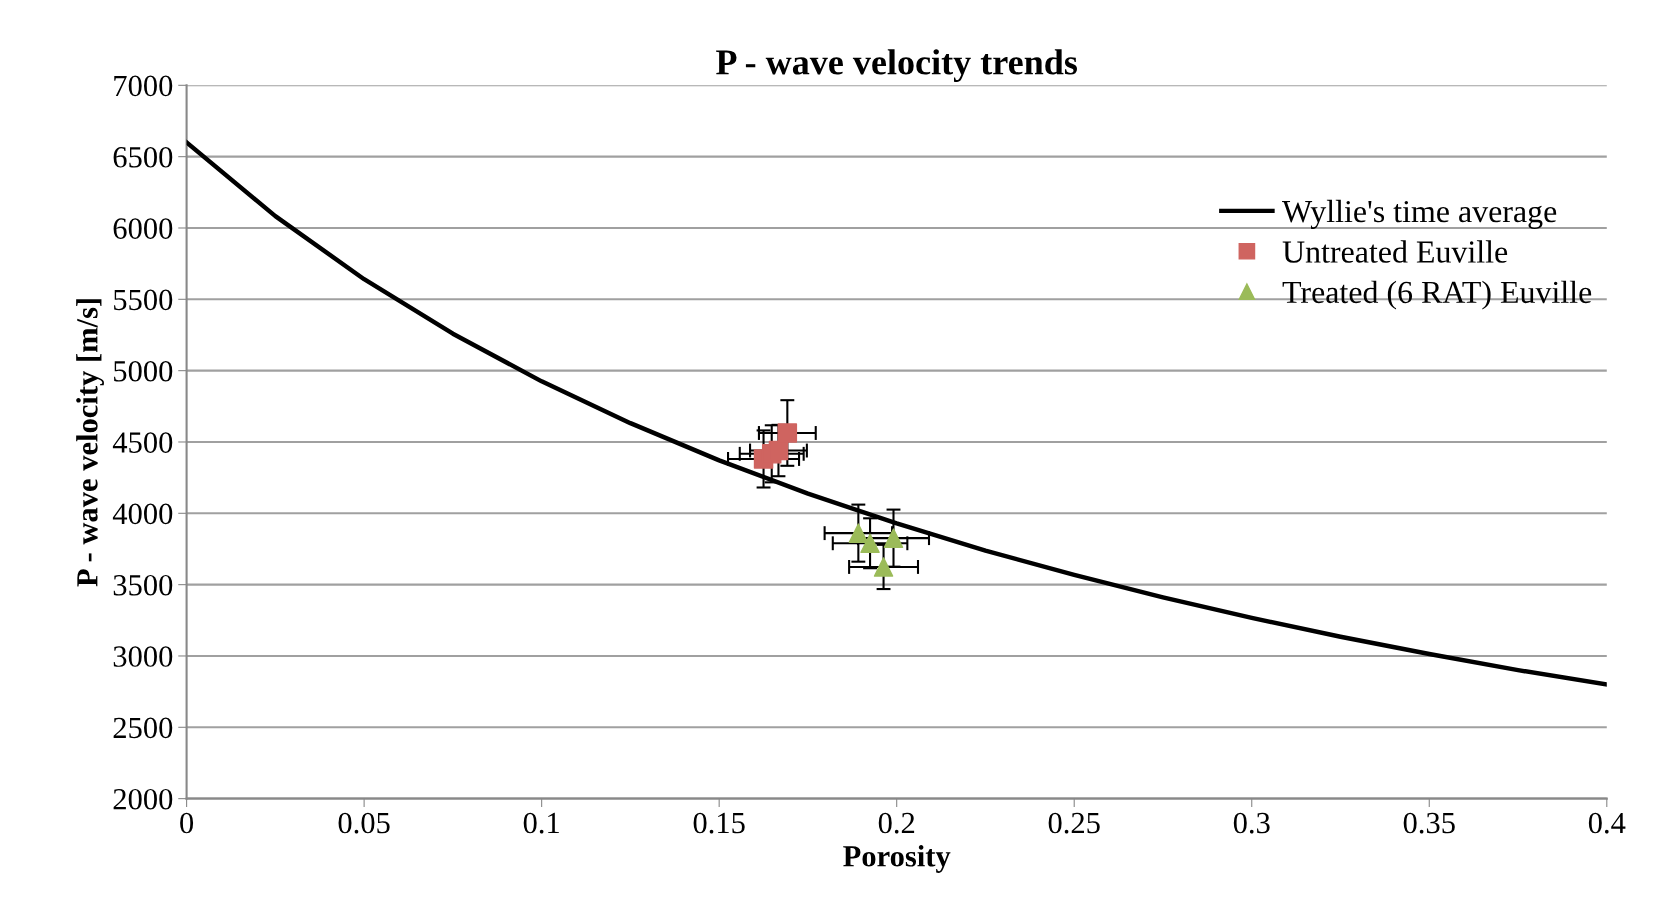 Image resolution: width=1672 pixels, height=902 pixels. Describe the element at coordinates (143, 371) in the screenshot. I see `y-tick-label: 5000` at that location.